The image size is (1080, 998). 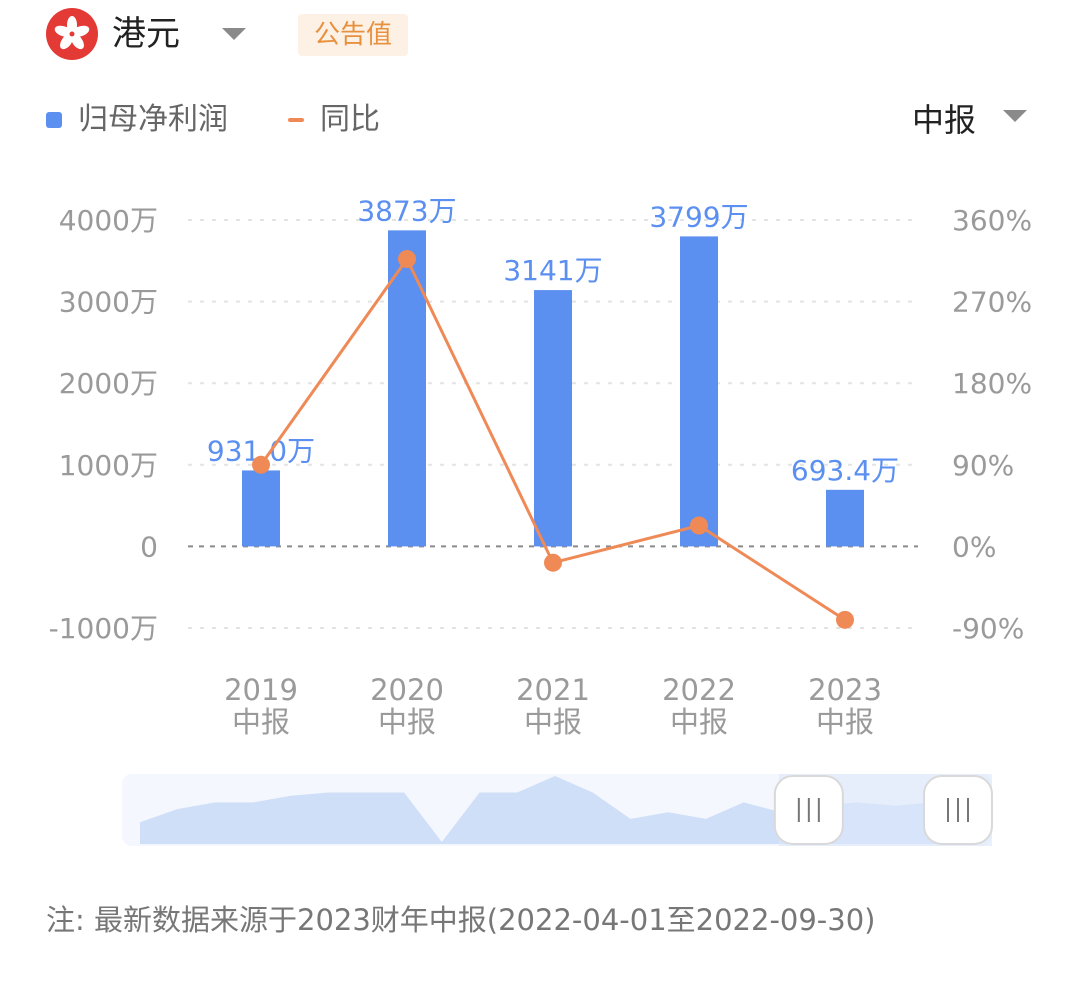 What do you see at coordinates (958, 810) in the screenshot?
I see `slider-handle-right` at bounding box center [958, 810].